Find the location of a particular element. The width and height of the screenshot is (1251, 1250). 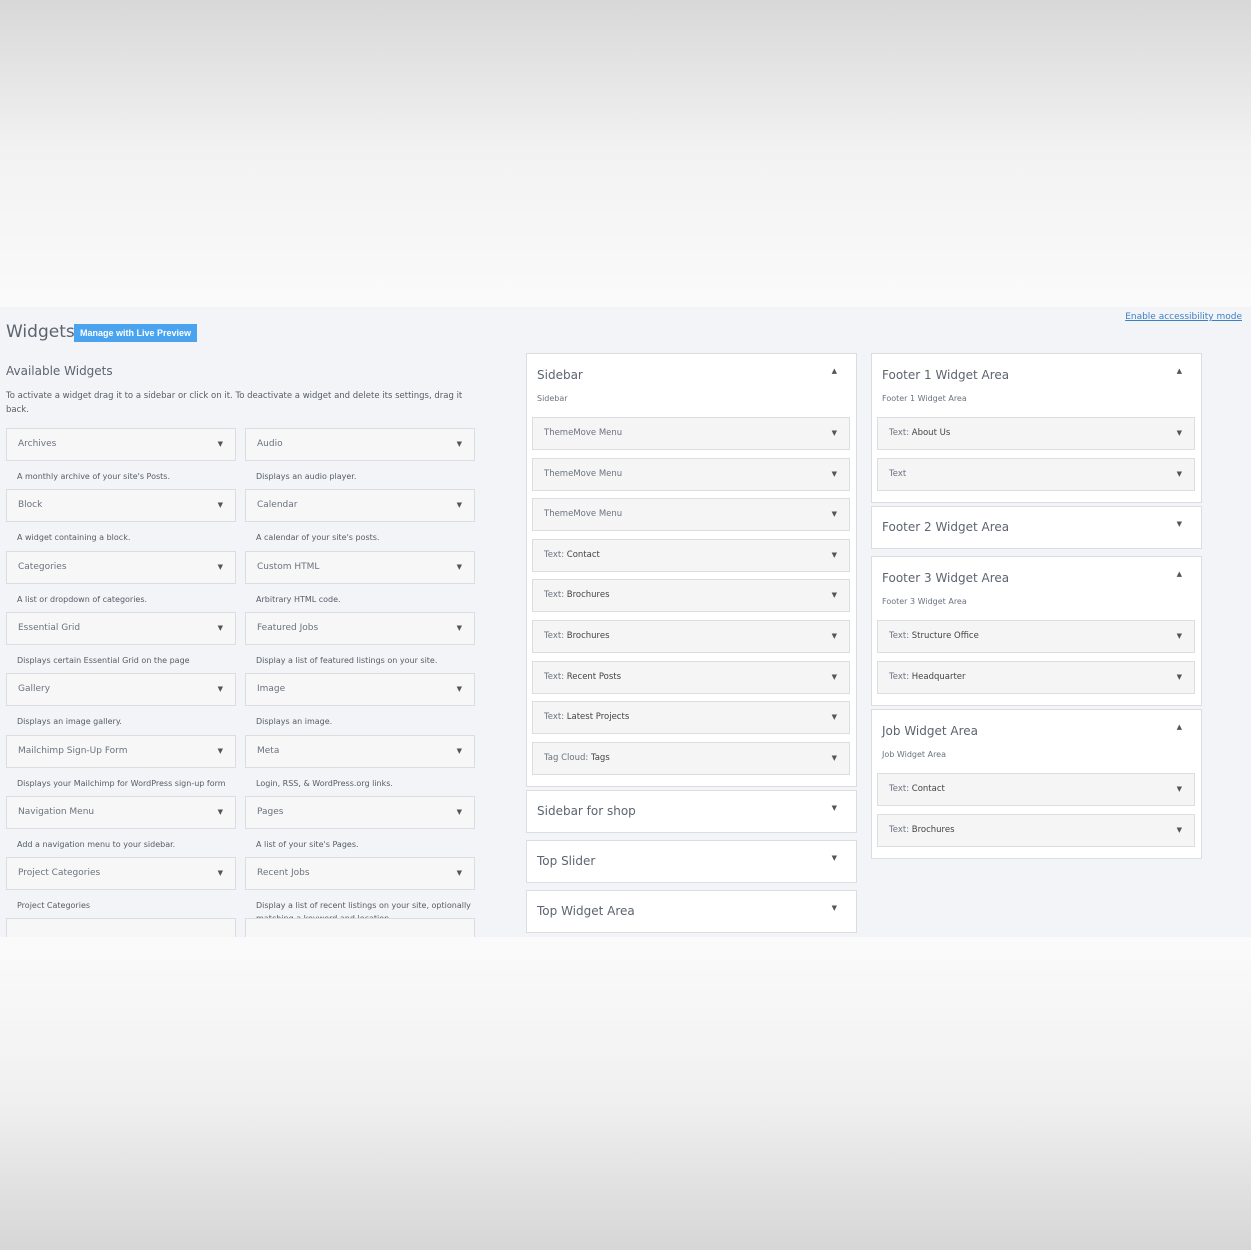

area-title: Job Widget Area is located at coordinates (930, 731).